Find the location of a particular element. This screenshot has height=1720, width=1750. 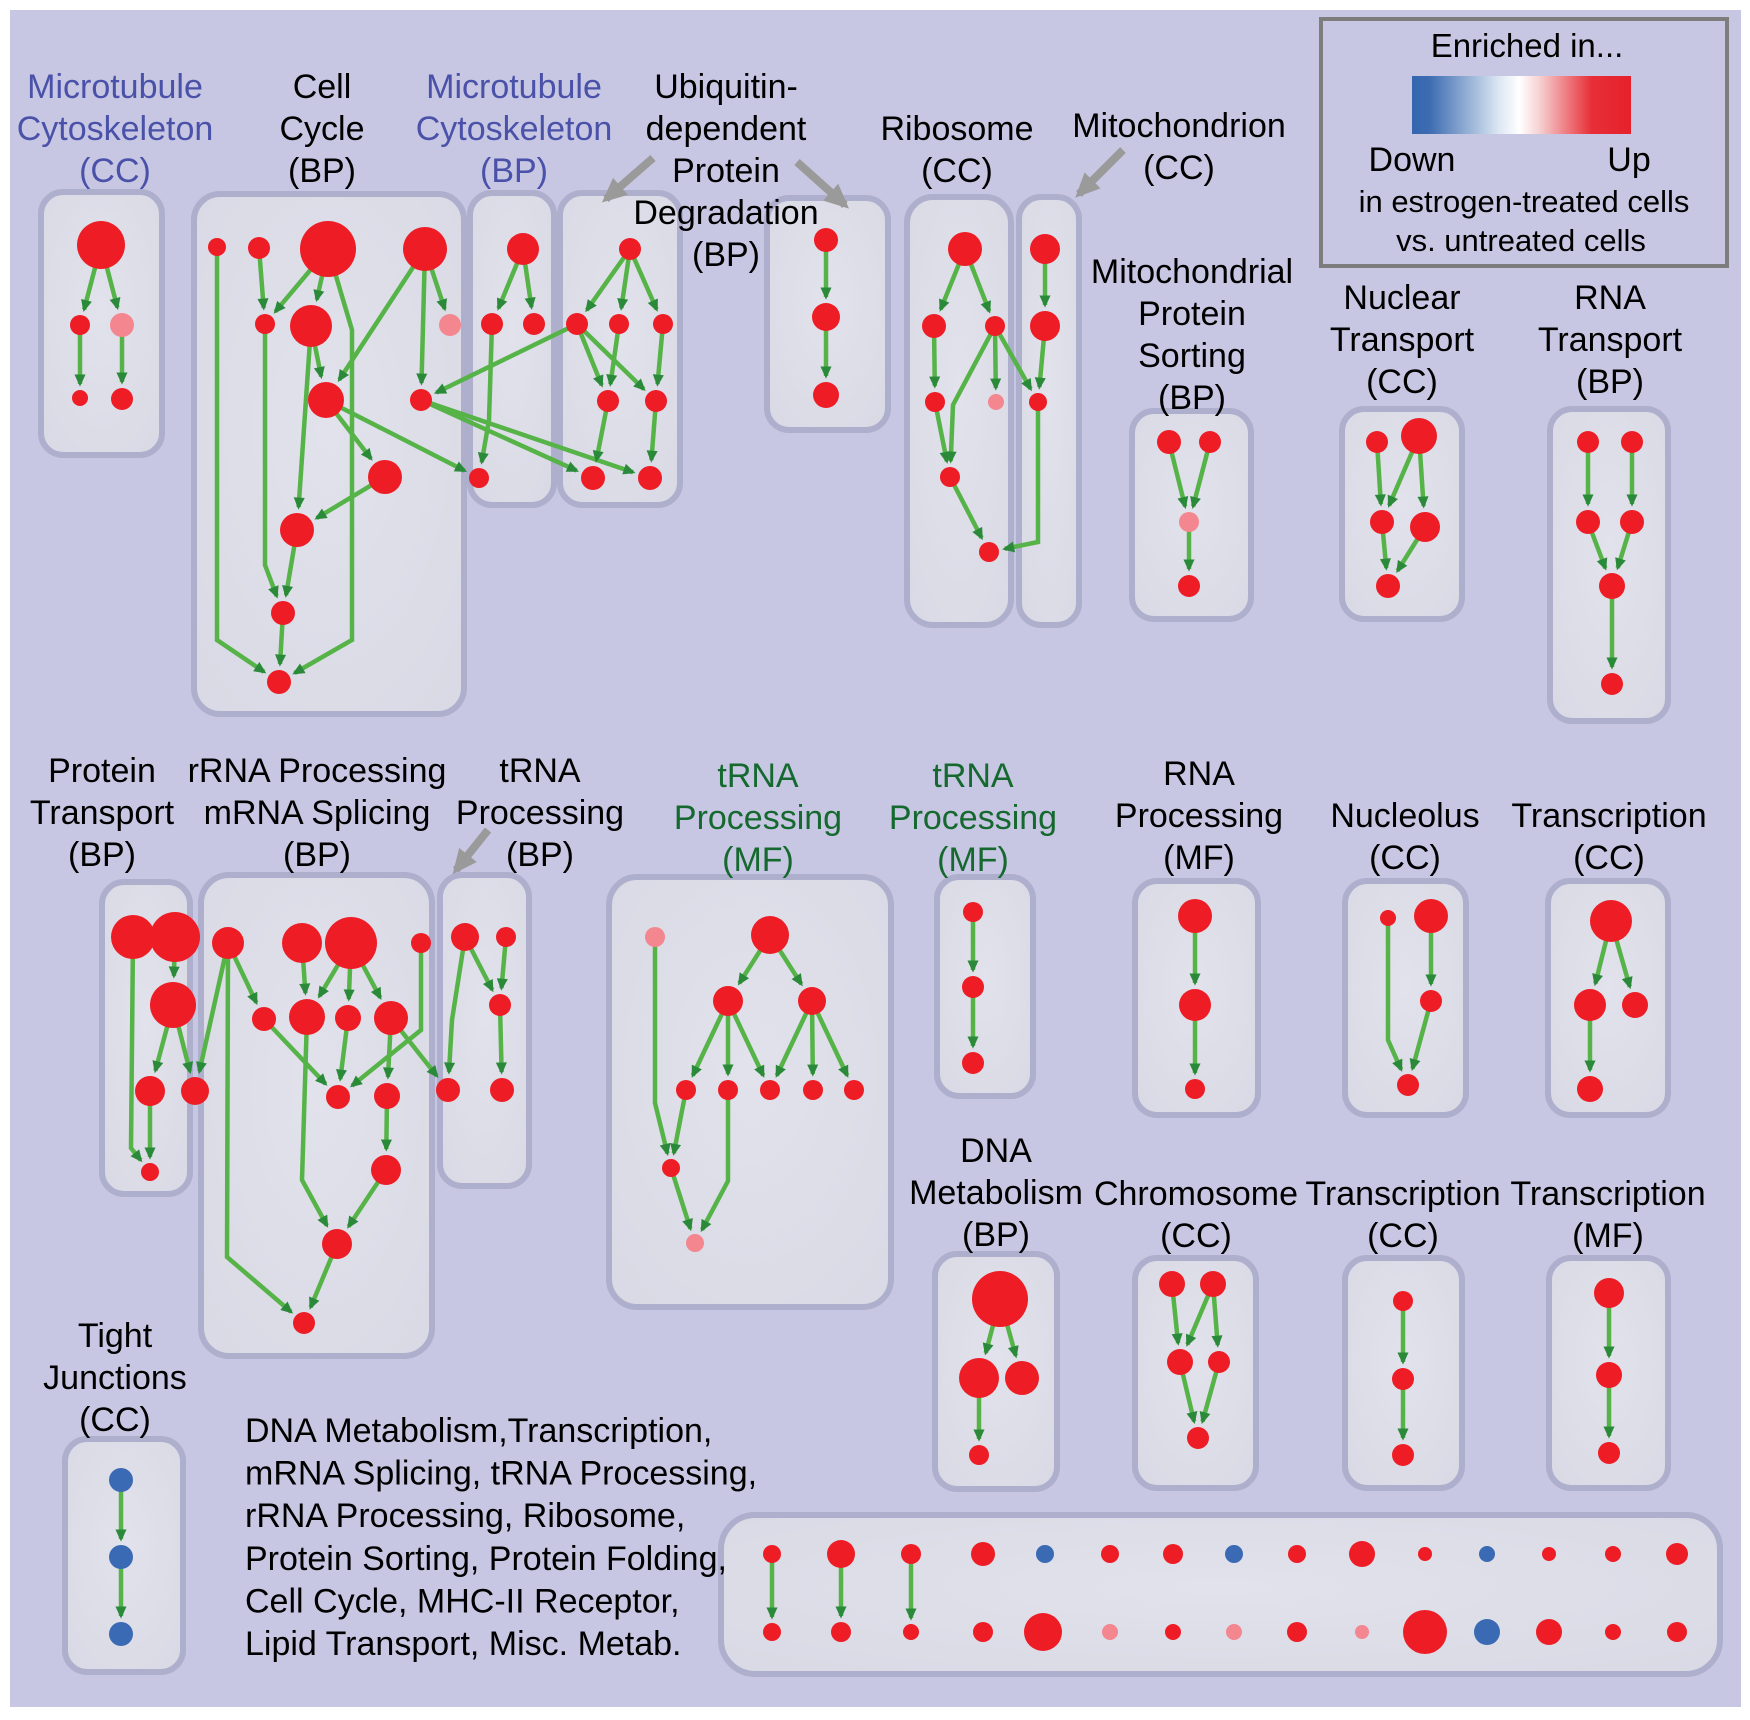

svg-text: Nucleolus is located at coordinates (1404, 816).